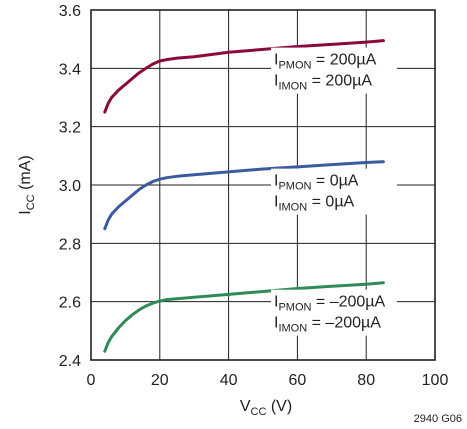  What do you see at coordinates (438, 419) in the screenshot?
I see `figure-id: 2940 G06` at bounding box center [438, 419].